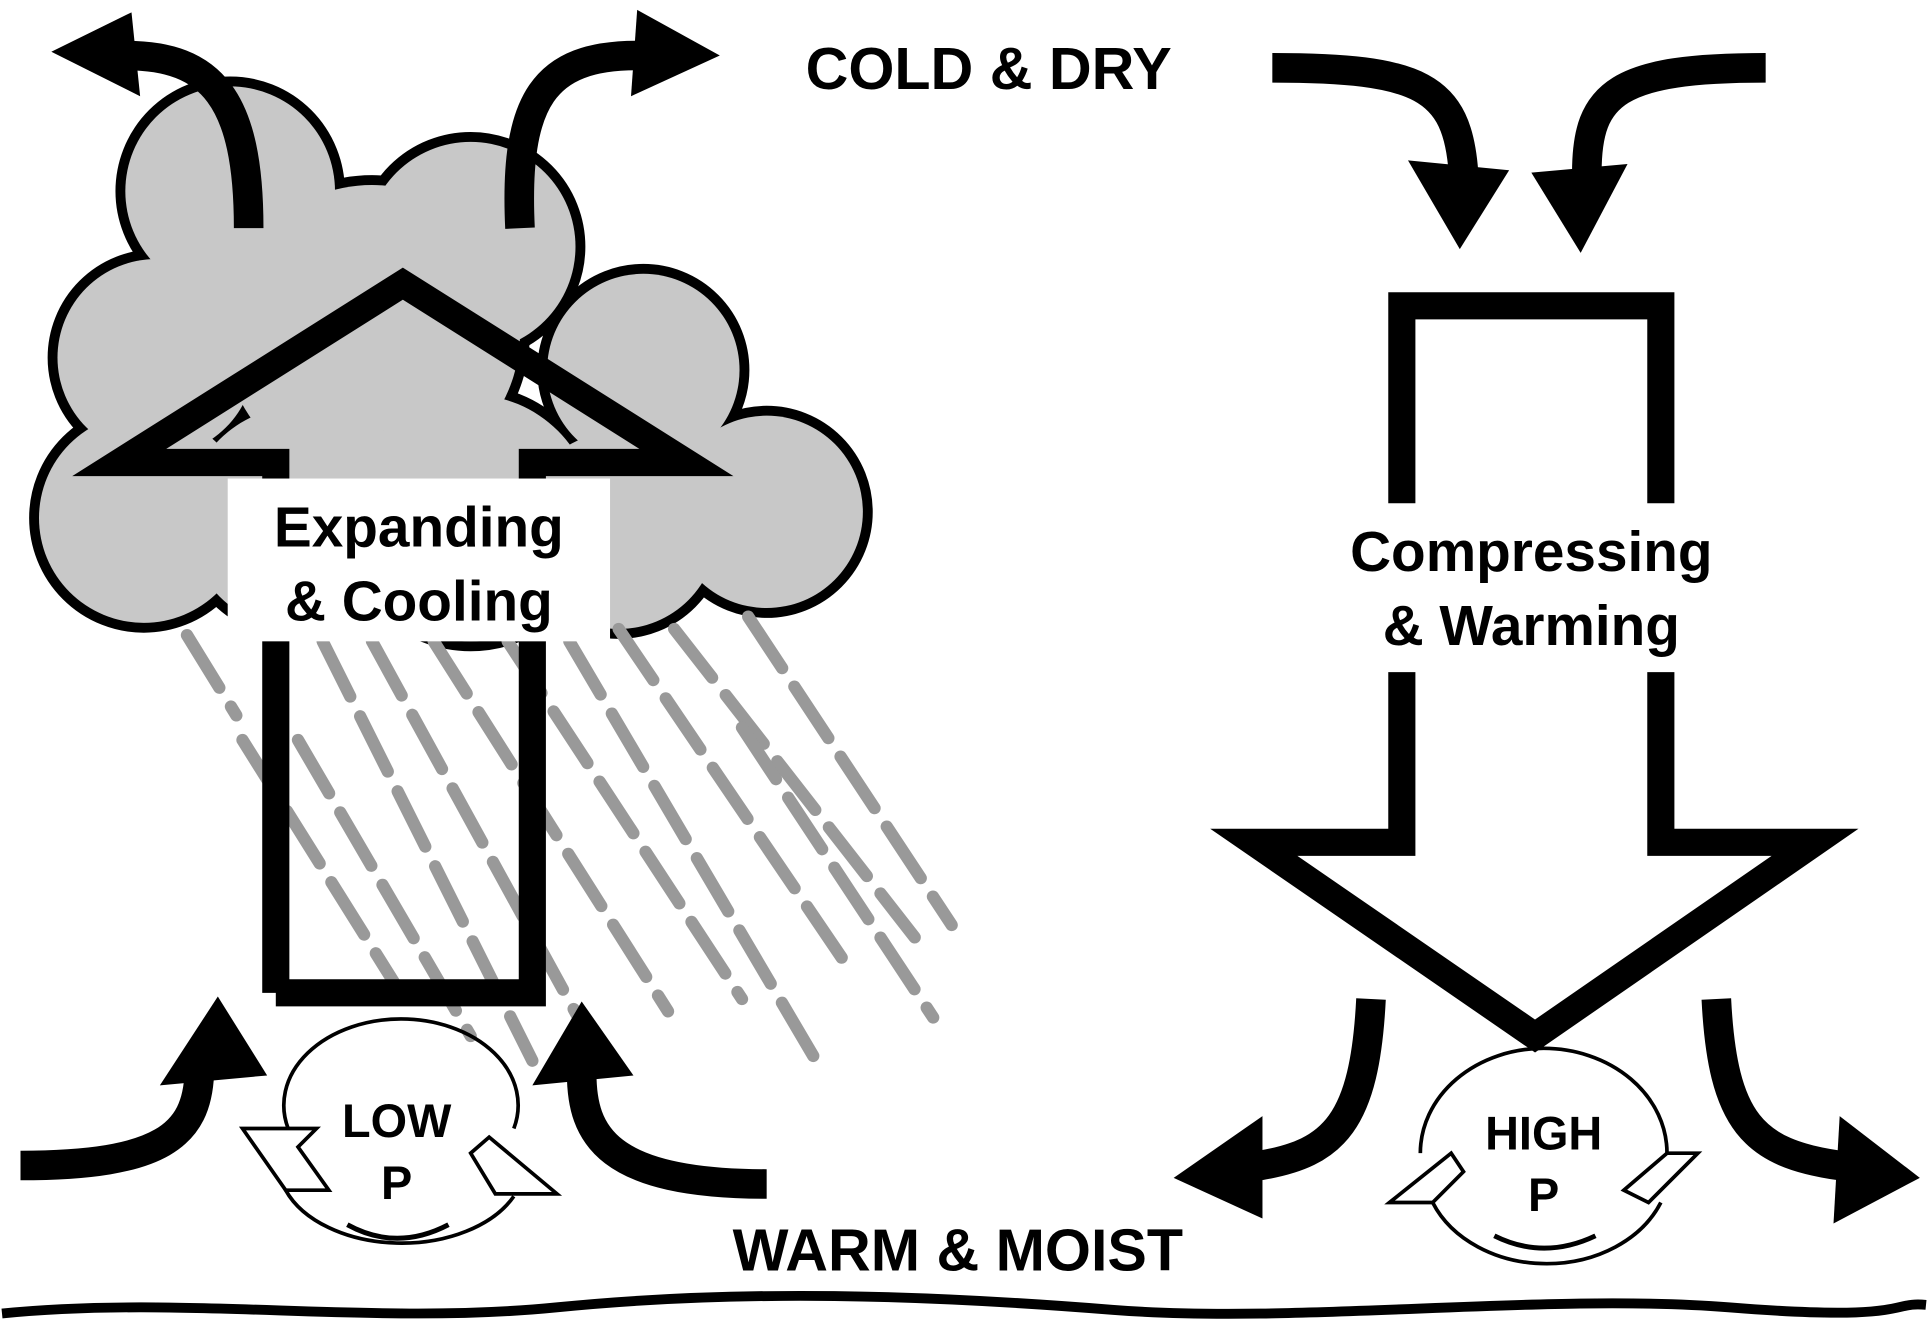  I want to click on ground, so click(964, 1304).